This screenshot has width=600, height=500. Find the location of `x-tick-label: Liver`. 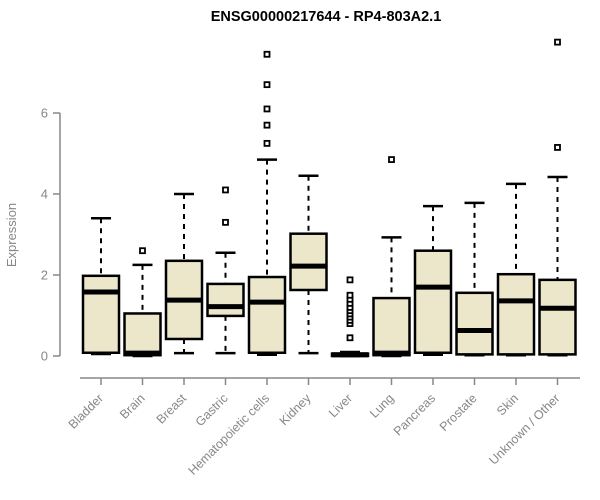

x-tick-label: Liver is located at coordinates (340, 405).